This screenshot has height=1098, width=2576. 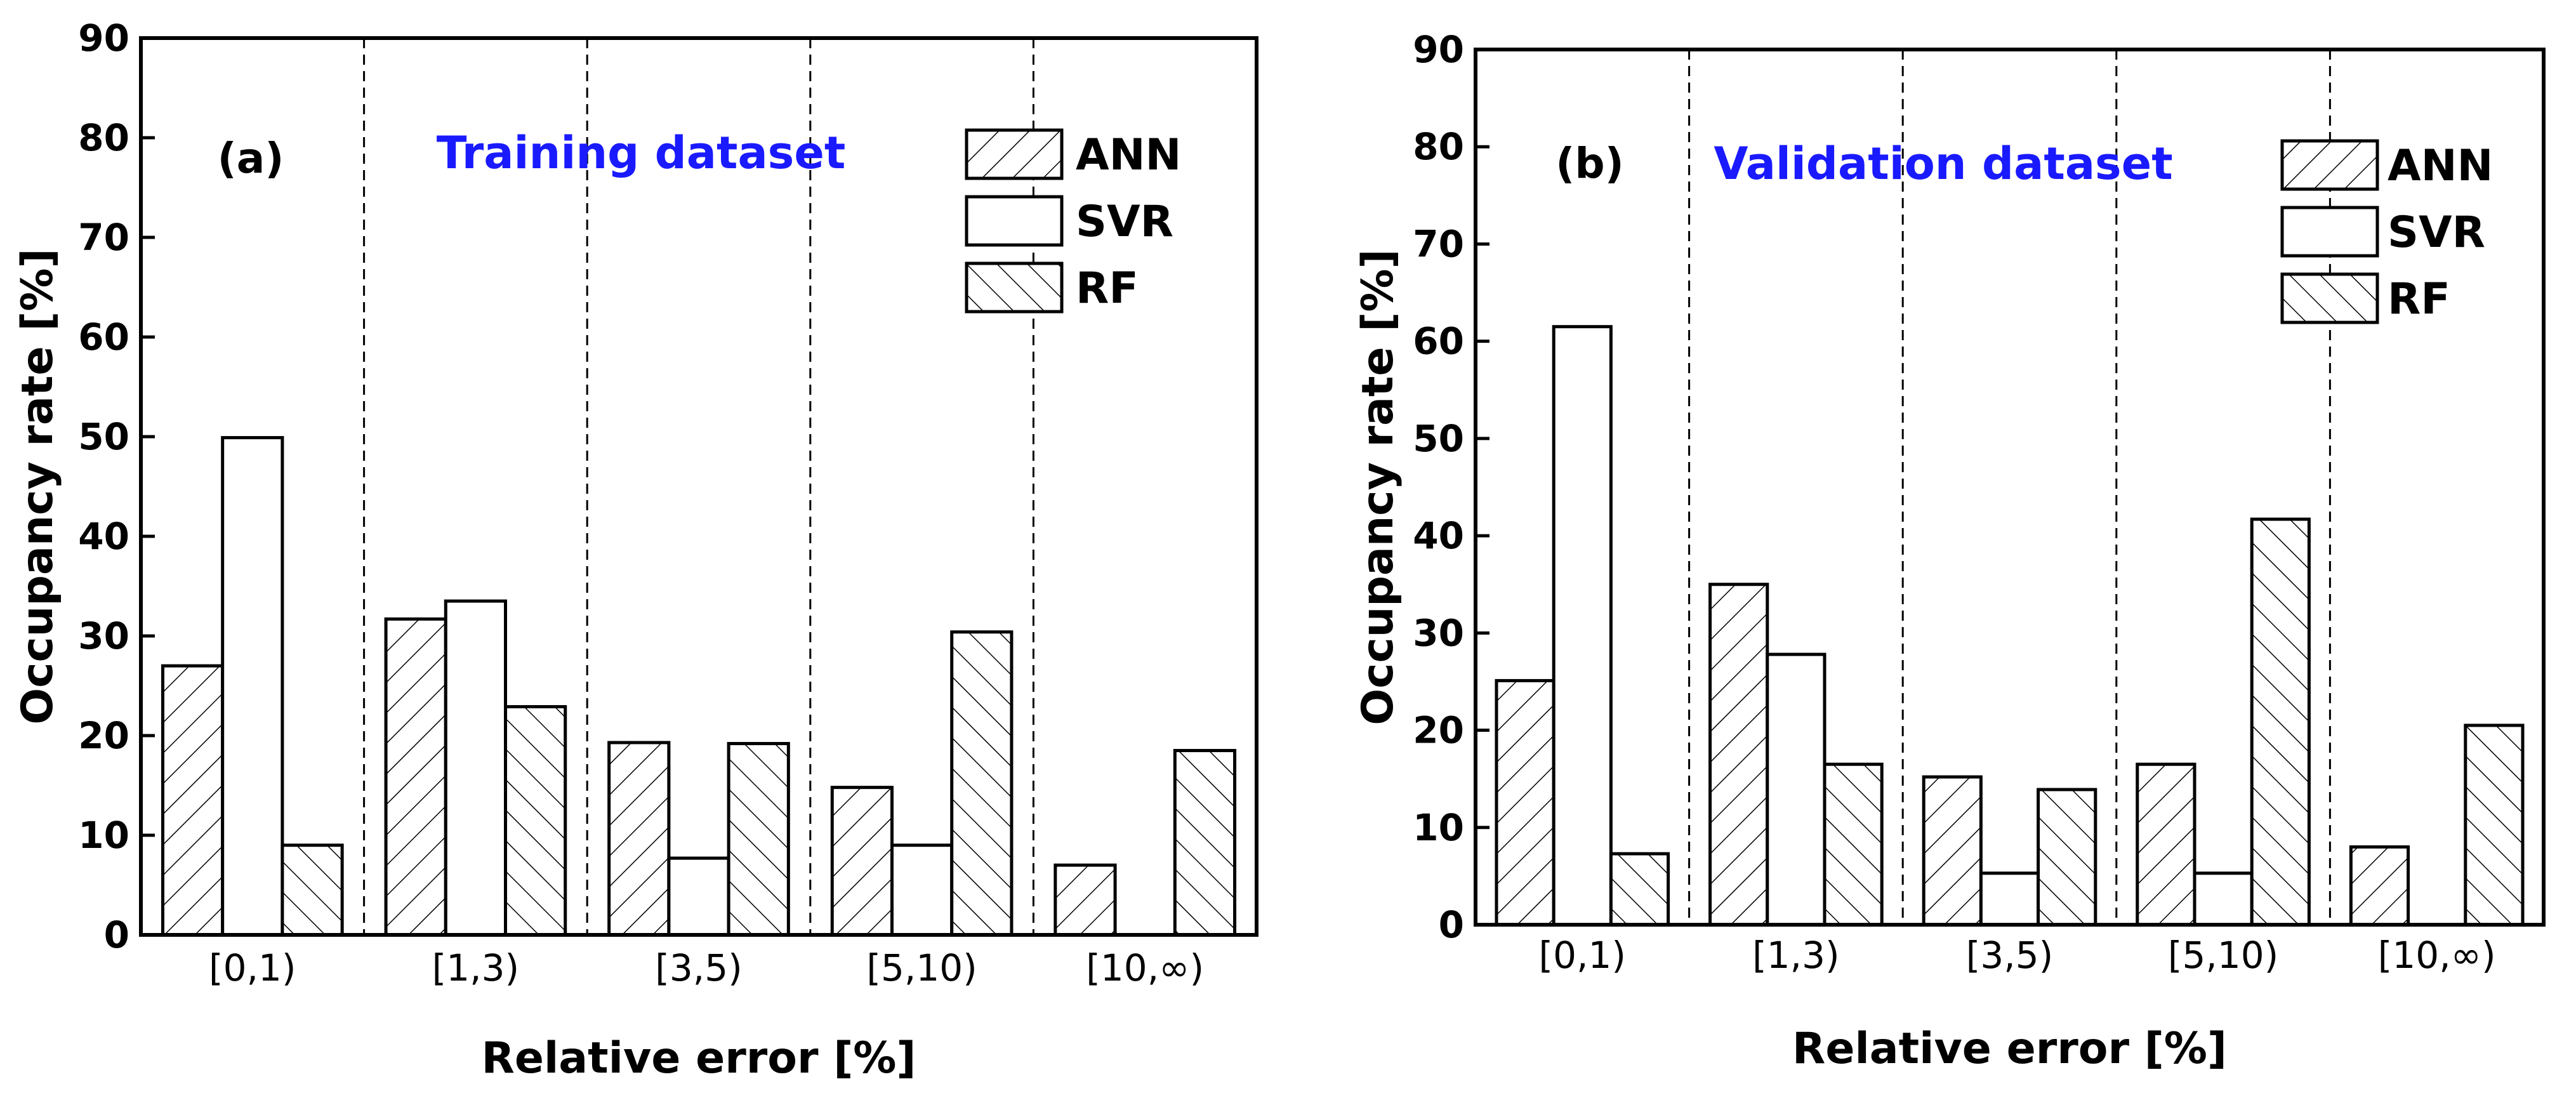 I want to click on chart-title: Validation dataset, so click(x=1943, y=164).